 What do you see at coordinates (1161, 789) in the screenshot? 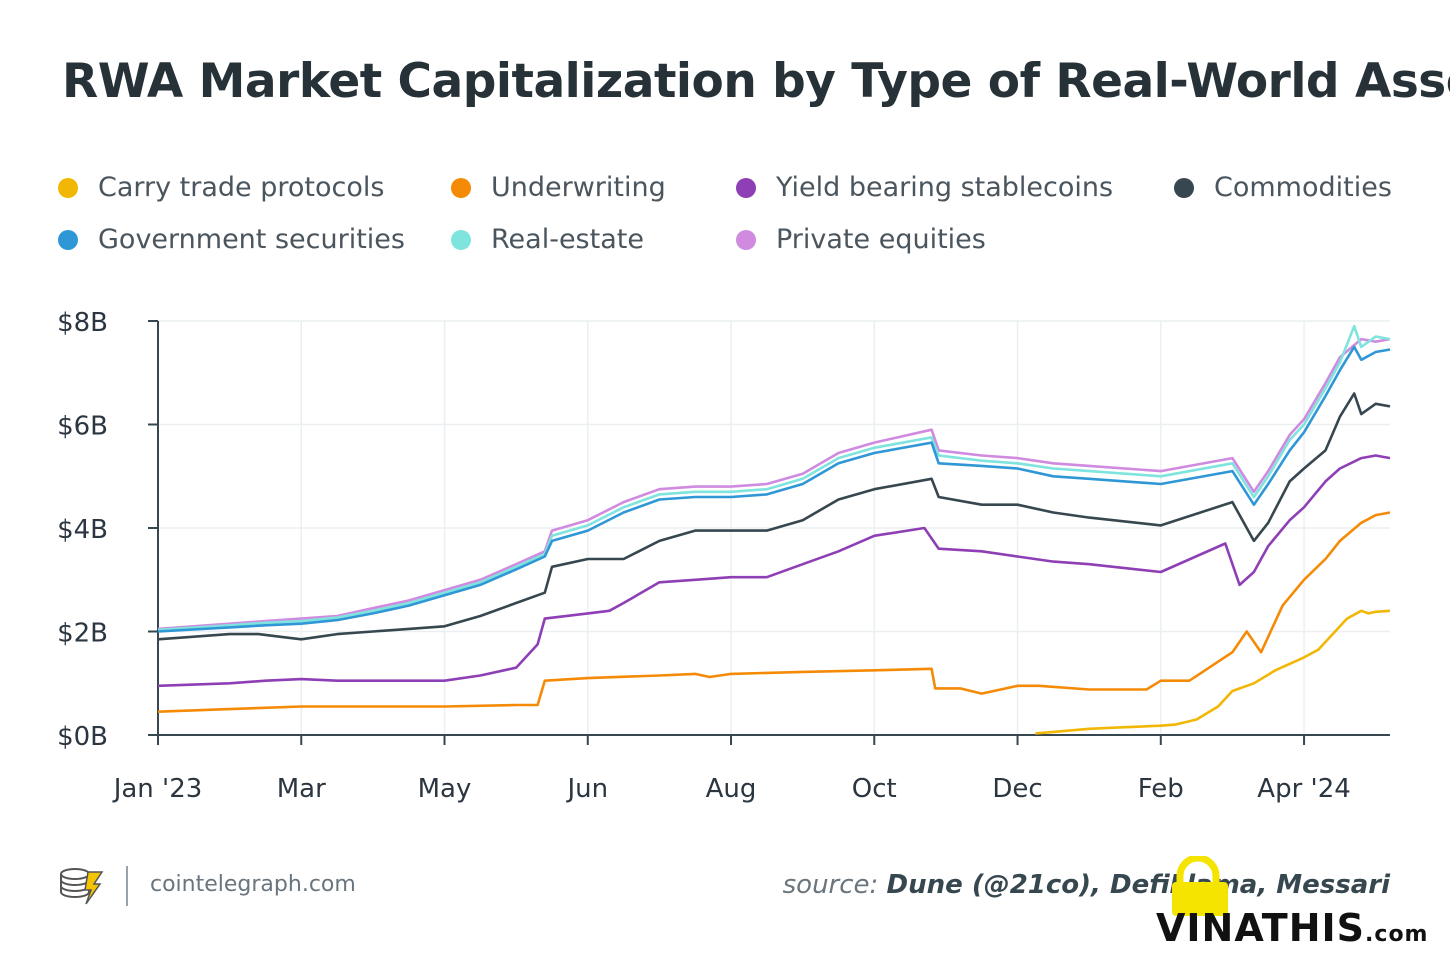
I see `x-tick-label: Feb` at bounding box center [1161, 789].